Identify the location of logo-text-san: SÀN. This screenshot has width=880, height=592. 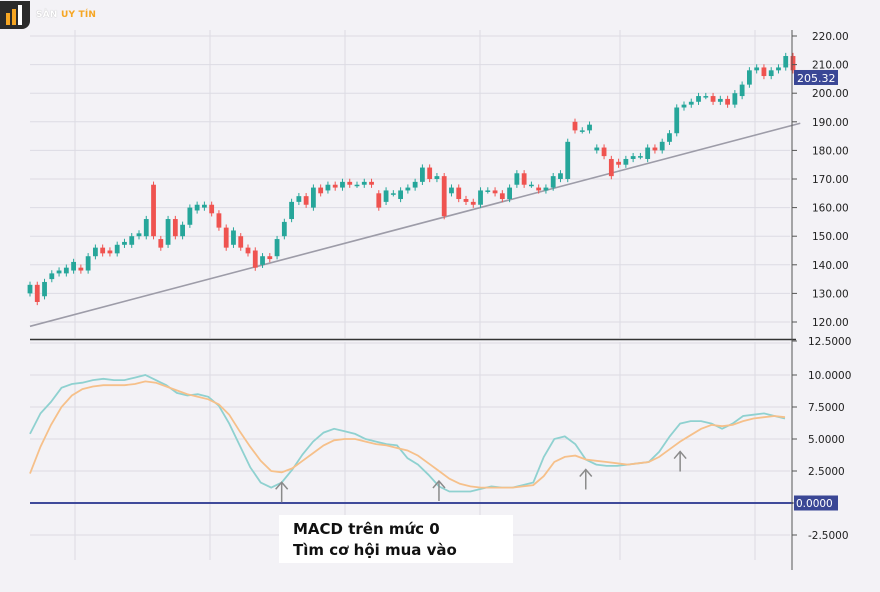
(47, 15).